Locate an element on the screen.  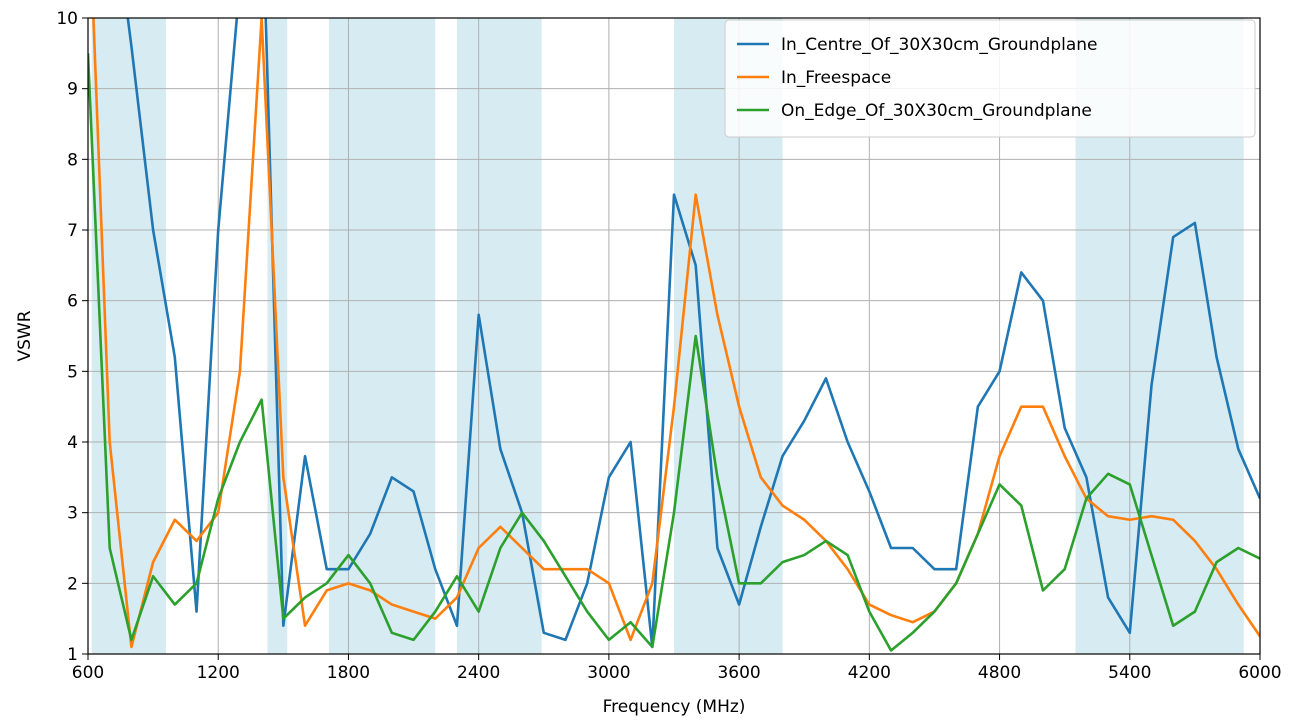
y-tick-label: 3 is located at coordinates (72, 514).